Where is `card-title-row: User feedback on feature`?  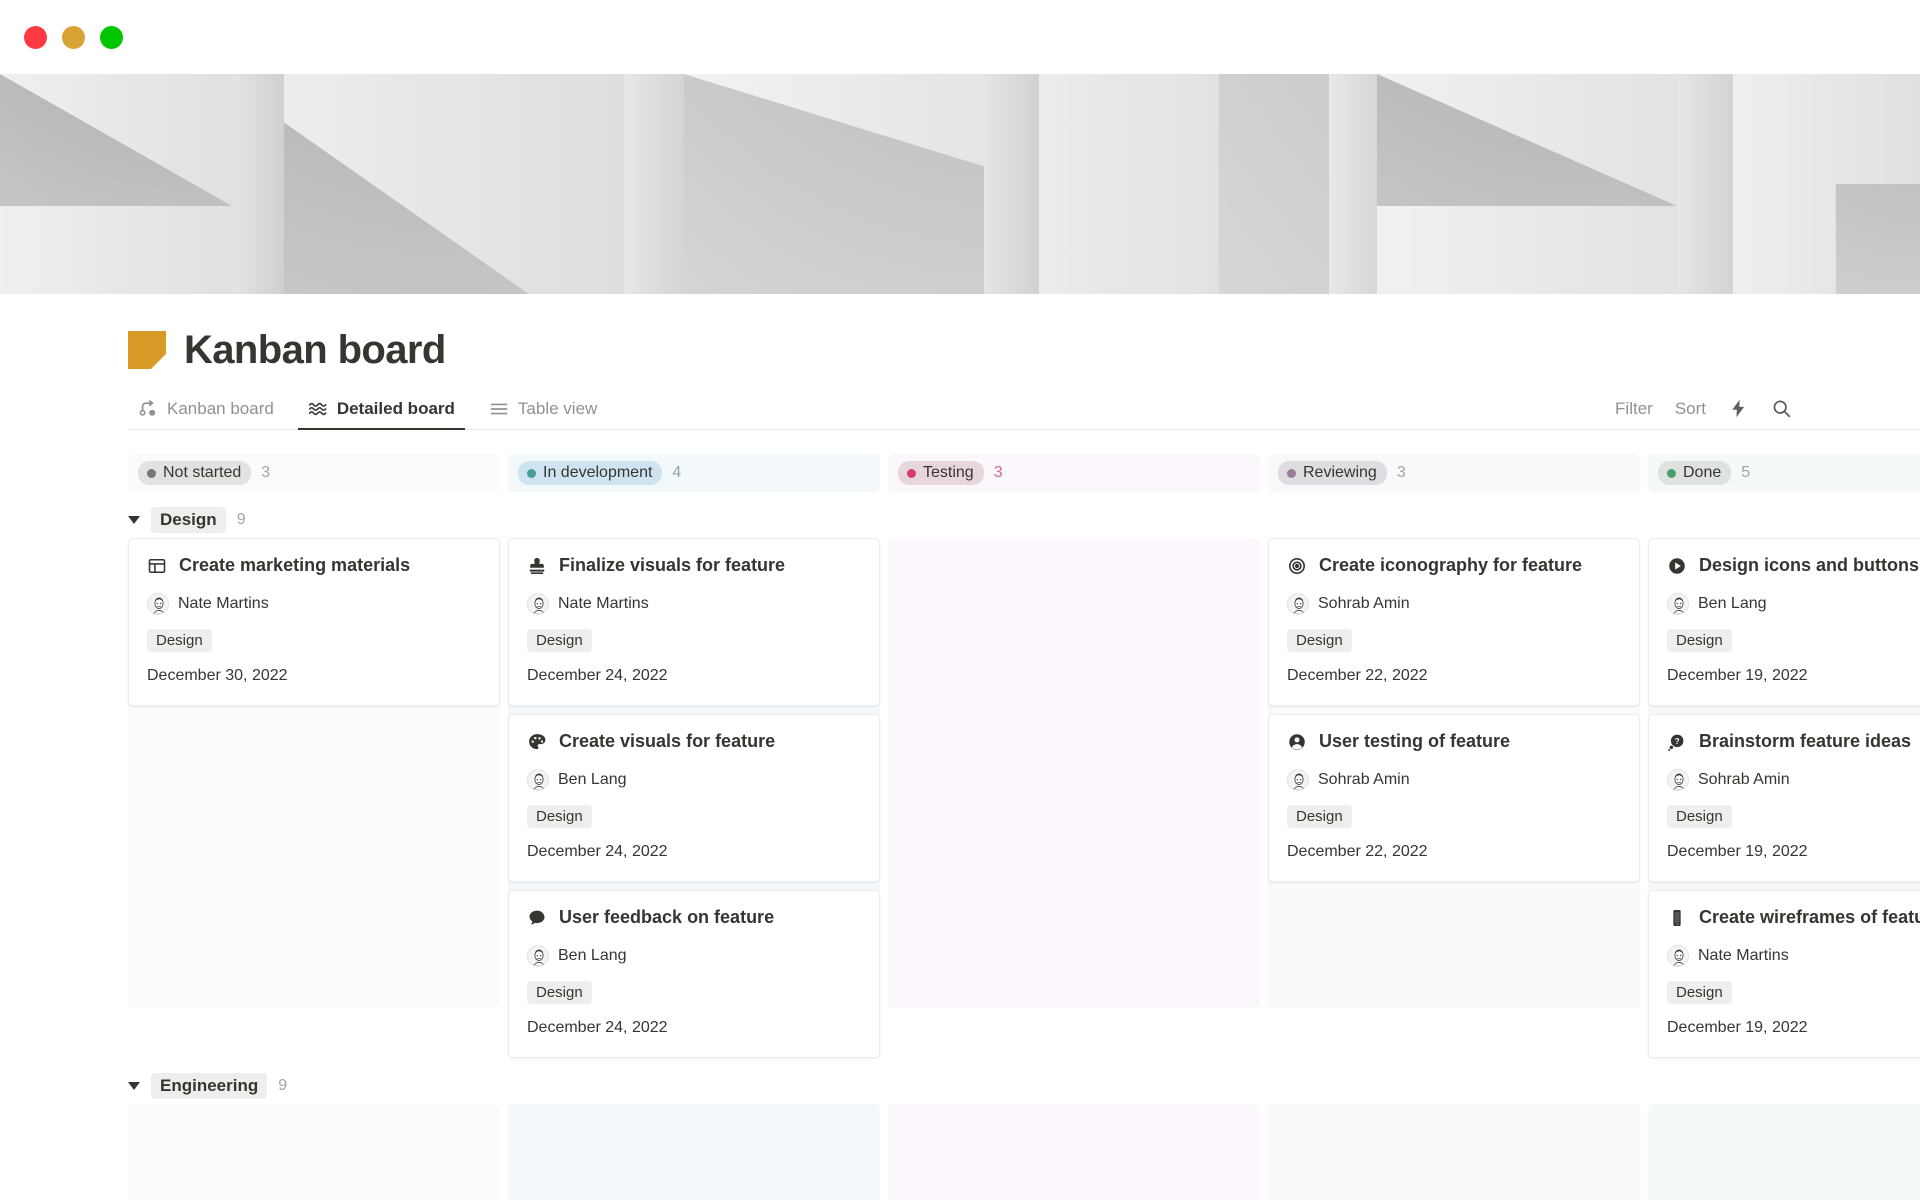
card-title-row: User feedback on feature is located at coordinates (694, 917).